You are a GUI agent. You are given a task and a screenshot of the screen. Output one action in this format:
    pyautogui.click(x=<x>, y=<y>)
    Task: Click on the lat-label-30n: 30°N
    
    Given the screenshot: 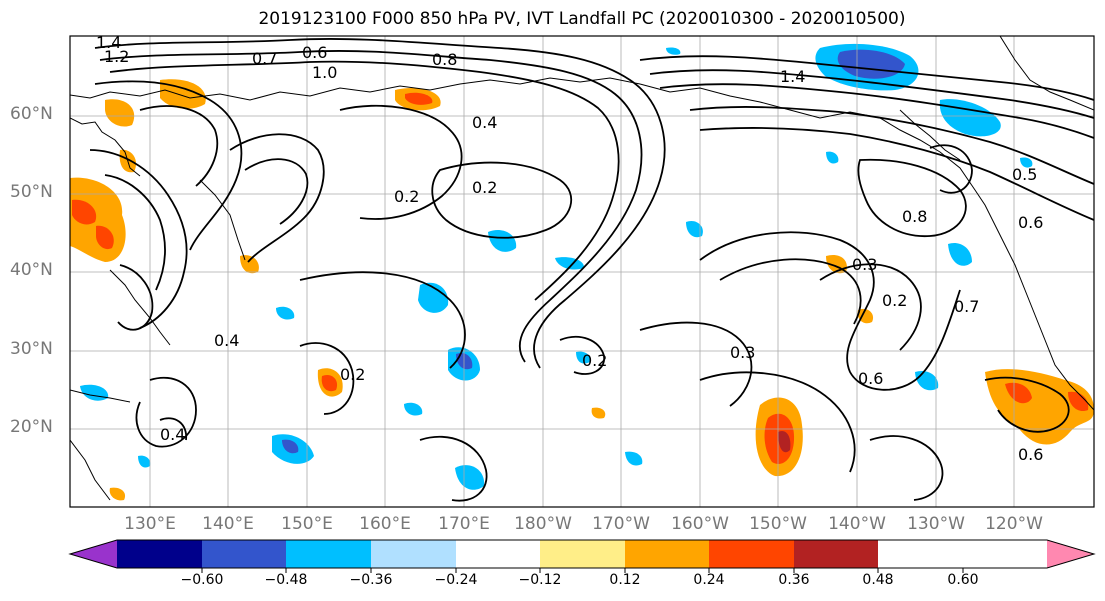 What is the action you would take?
    pyautogui.click(x=31, y=349)
    